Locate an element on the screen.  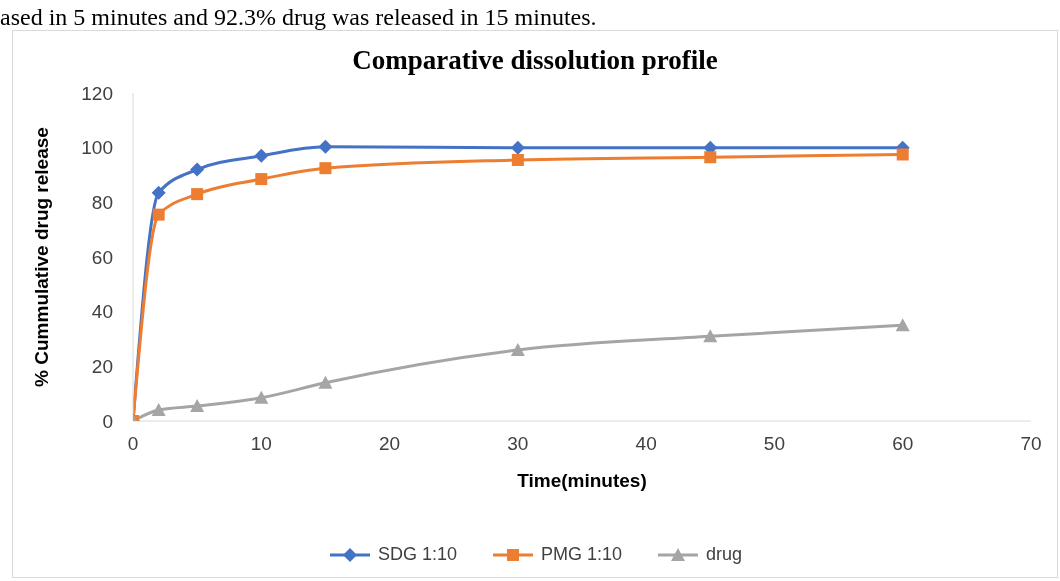
legend-label: PMG 1:10 is located at coordinates (581, 554).